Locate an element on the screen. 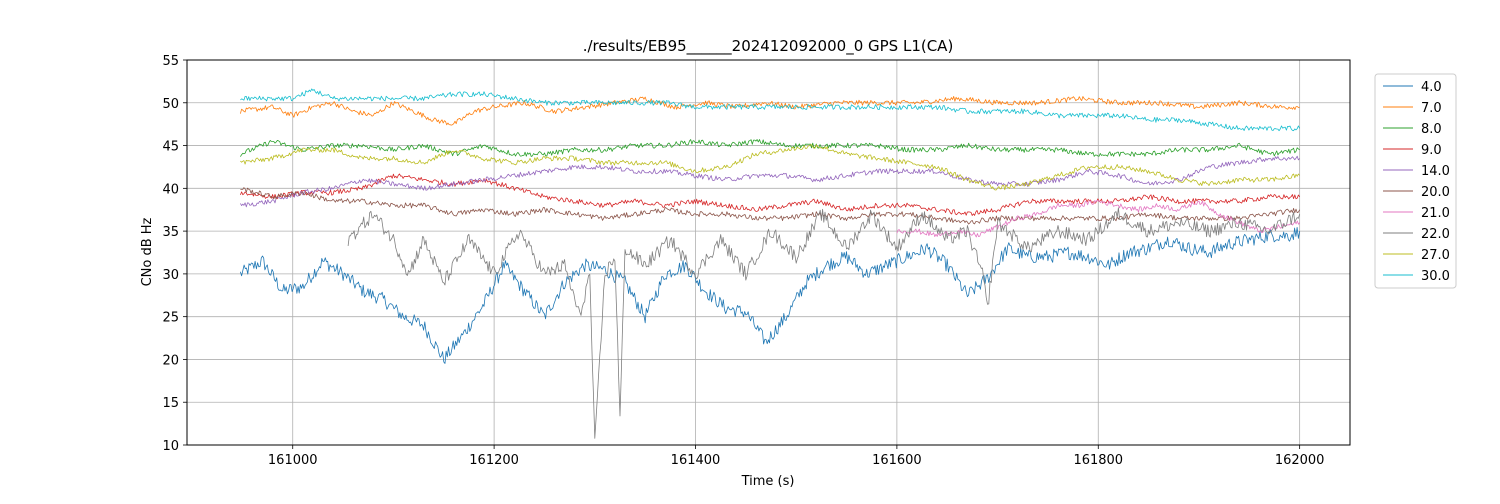 This screenshot has width=1500, height=504. legend-label: 7.0 is located at coordinates (1431, 108).